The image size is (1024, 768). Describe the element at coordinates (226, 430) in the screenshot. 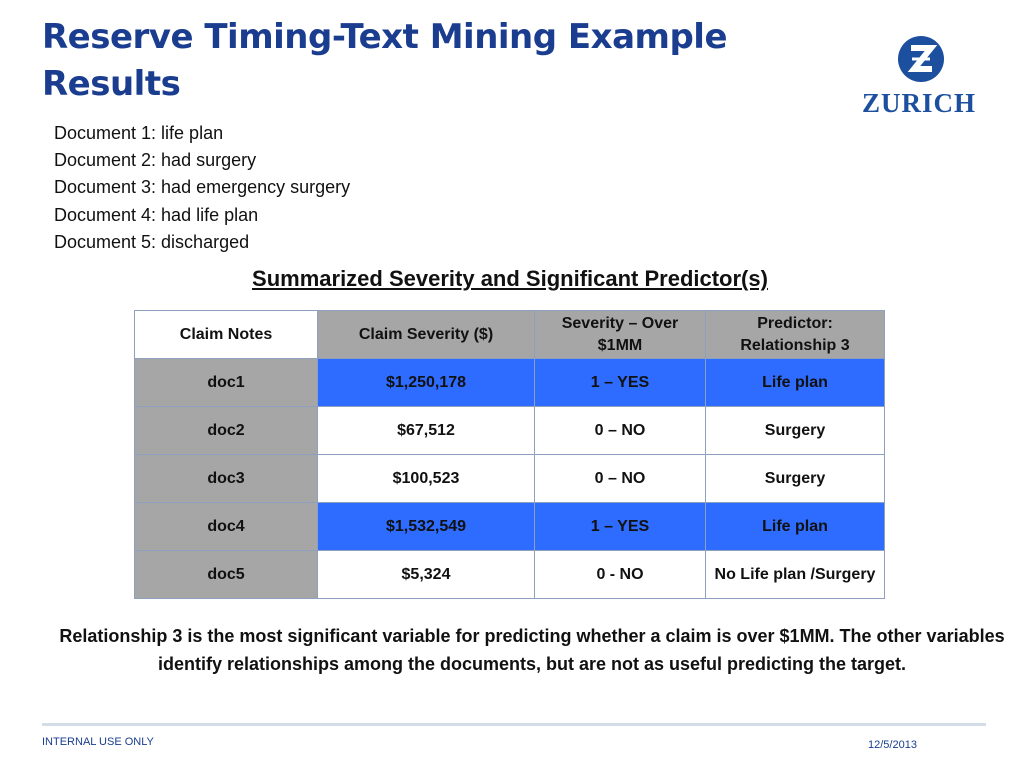

I see `cell-claim-notes: doc2` at that location.